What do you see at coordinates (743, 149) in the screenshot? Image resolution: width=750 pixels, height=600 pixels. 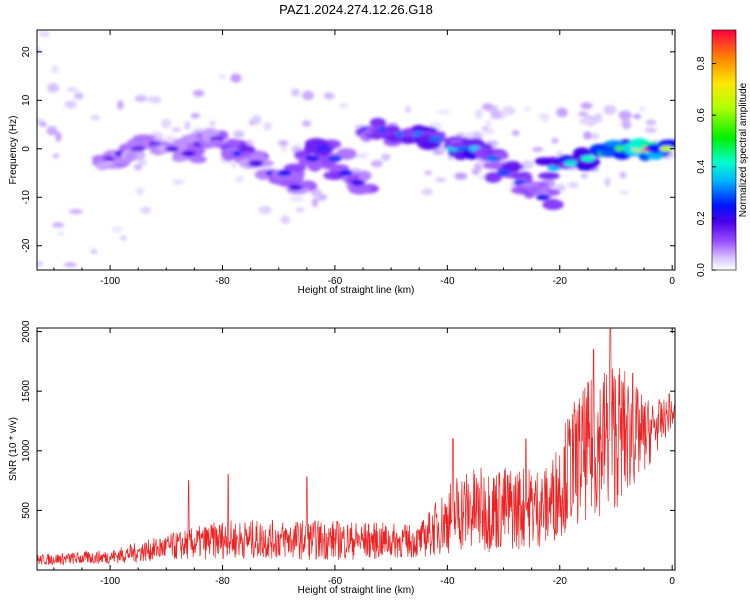 I see `colorbar-label: Normalized spectral amplitude` at bounding box center [743, 149].